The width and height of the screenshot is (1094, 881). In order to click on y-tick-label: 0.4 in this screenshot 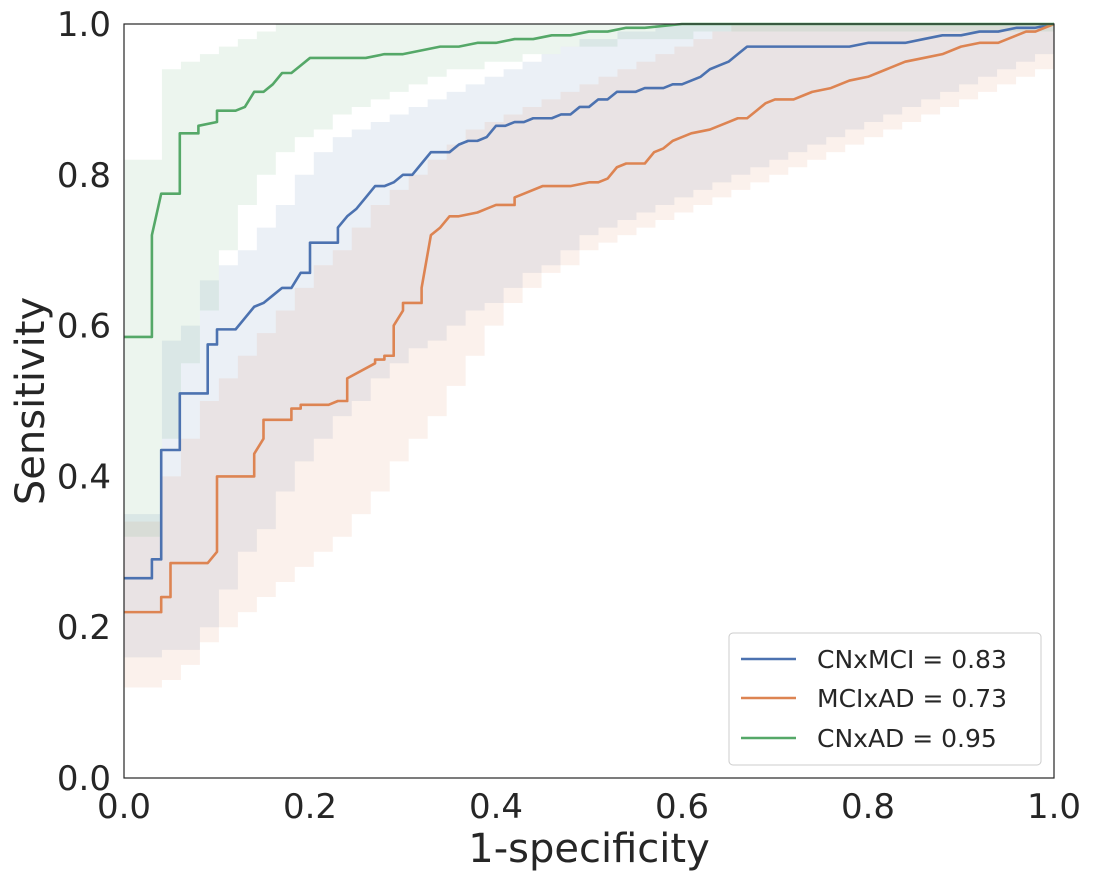, I will do `click(84, 477)`.